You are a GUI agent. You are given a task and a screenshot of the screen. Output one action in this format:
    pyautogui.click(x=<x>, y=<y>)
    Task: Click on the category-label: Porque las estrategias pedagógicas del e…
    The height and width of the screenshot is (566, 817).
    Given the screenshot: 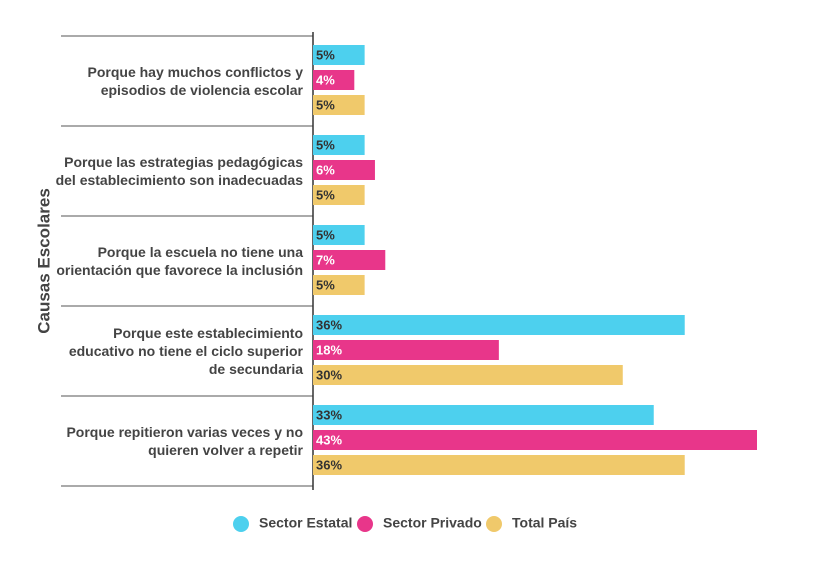 What is the action you would take?
    pyautogui.click(x=179, y=171)
    